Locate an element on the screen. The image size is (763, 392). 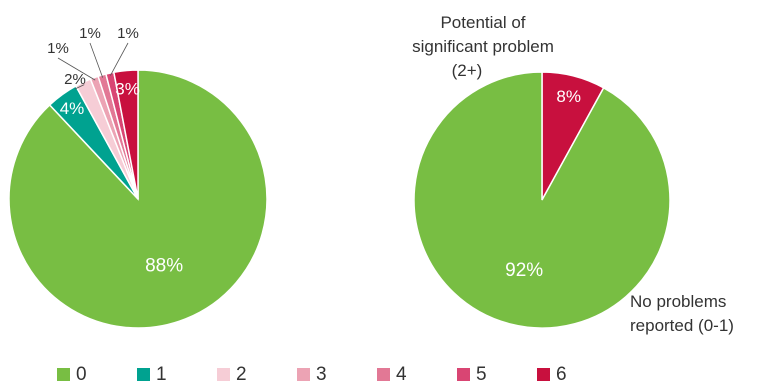
annotation-no-problems-line-2: reported (0-1) is located at coordinates (682, 325).